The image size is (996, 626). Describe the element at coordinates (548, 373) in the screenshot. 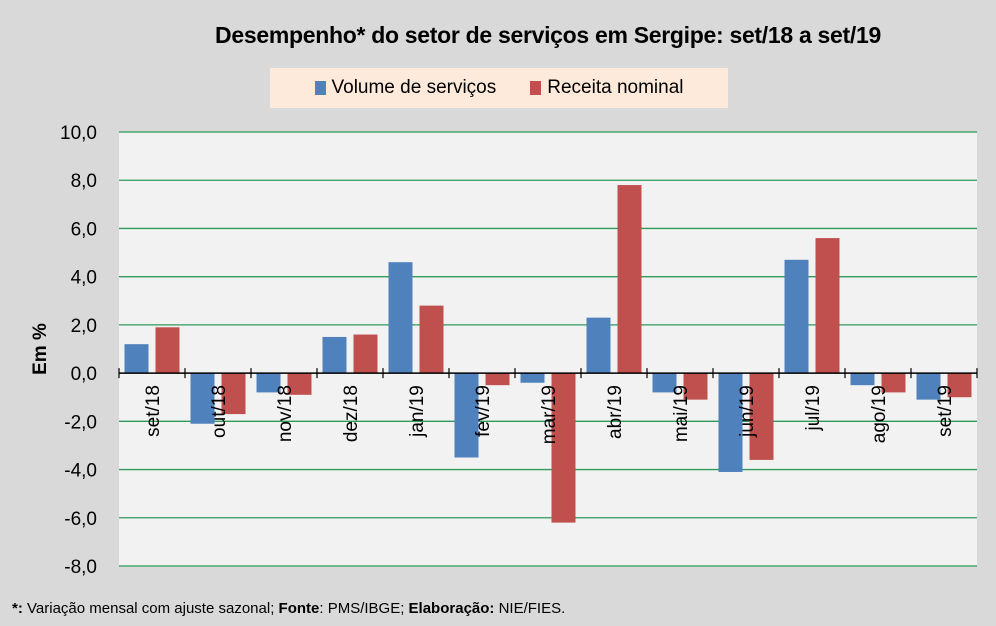

I see `x-axis` at that location.